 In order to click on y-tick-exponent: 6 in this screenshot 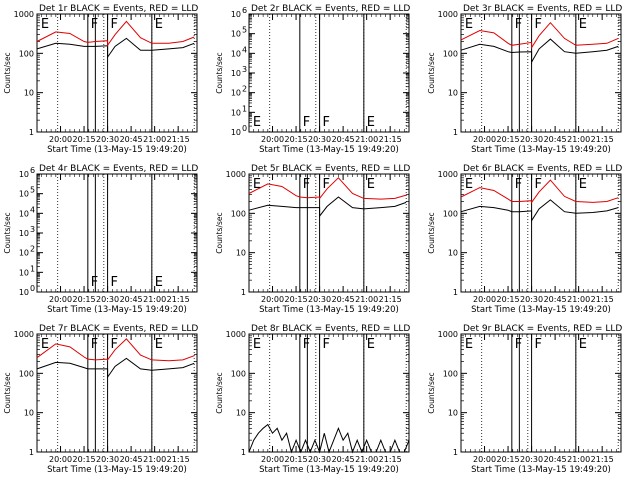, I will do `click(244, 10)`.